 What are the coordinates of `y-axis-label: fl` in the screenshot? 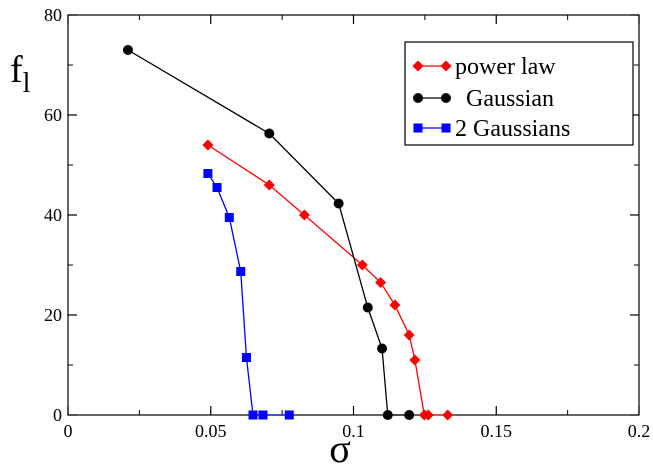 It's located at (20, 74).